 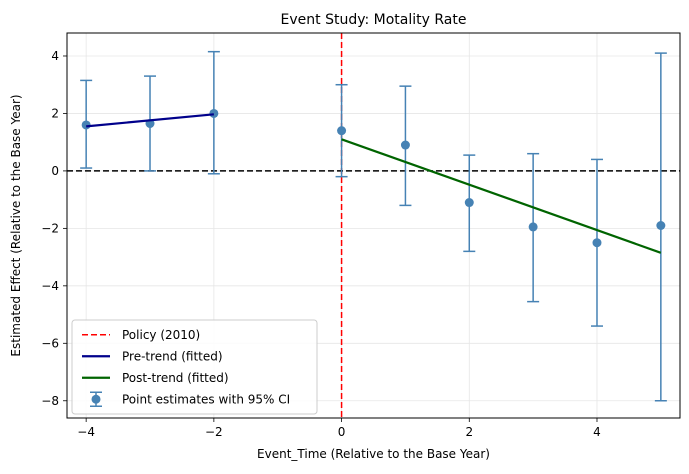 I want to click on legend-item: Post-trend (fitted), so click(x=155, y=378).